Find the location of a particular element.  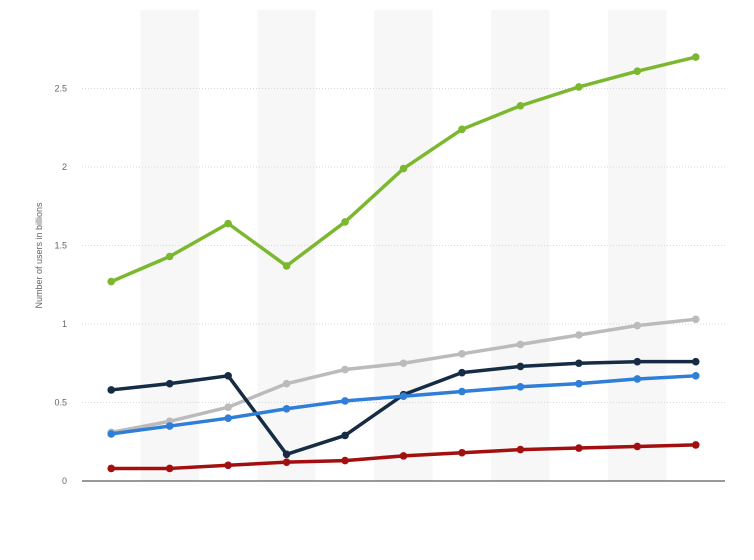

y-tick-label: 1.5 is located at coordinates (60, 246).